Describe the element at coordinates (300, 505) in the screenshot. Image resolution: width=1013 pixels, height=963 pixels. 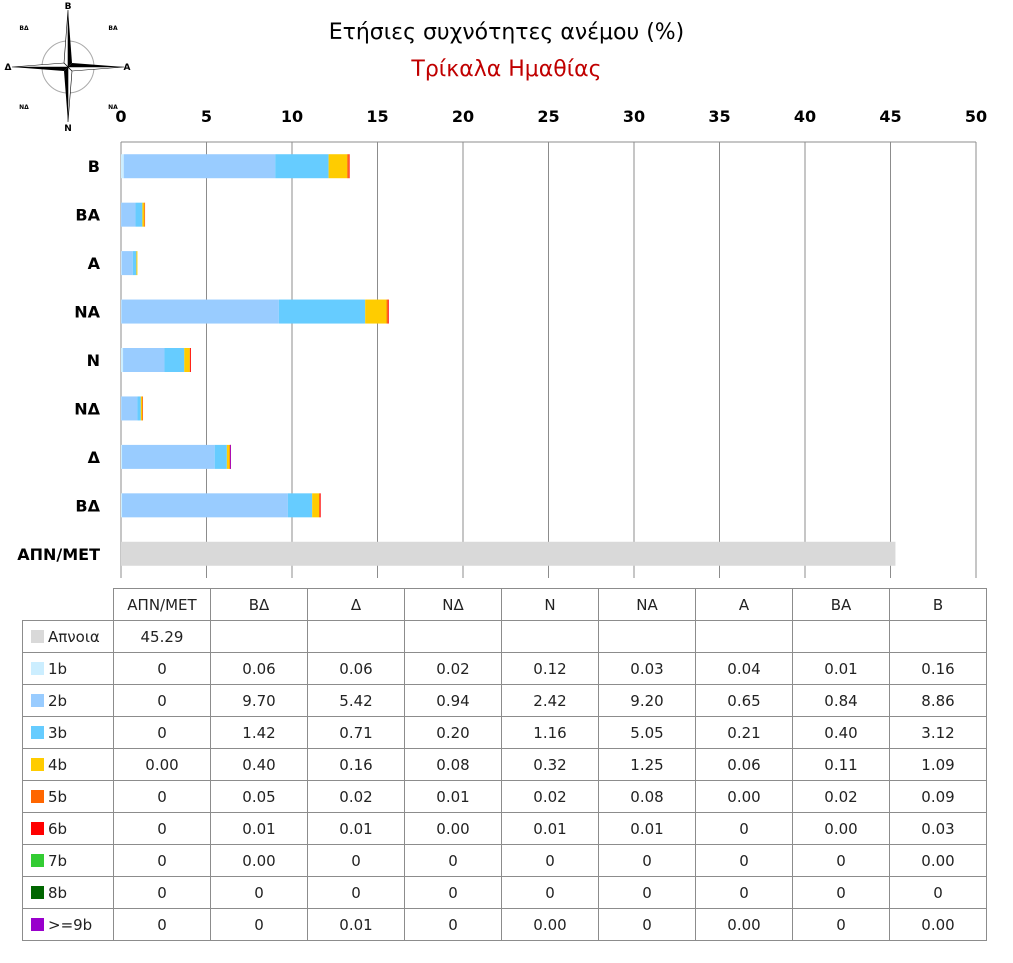
I see `bar-segment-3b-ΒΔ` at that location.